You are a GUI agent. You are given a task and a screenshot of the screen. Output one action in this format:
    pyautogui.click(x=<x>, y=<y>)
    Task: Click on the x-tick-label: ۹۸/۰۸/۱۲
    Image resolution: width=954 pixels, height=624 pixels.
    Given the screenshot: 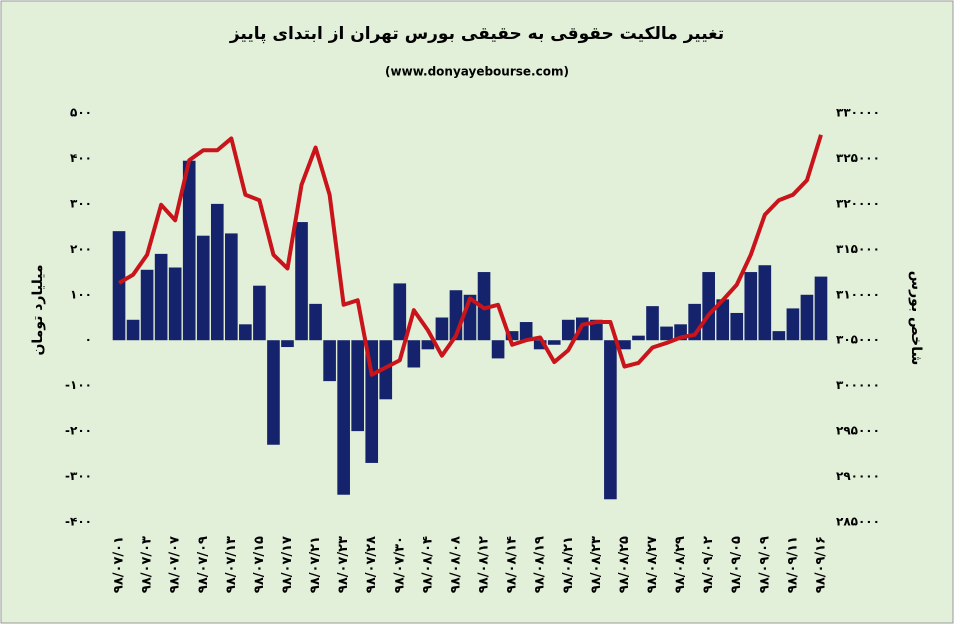 What is the action you would take?
    pyautogui.click(x=484, y=564)
    